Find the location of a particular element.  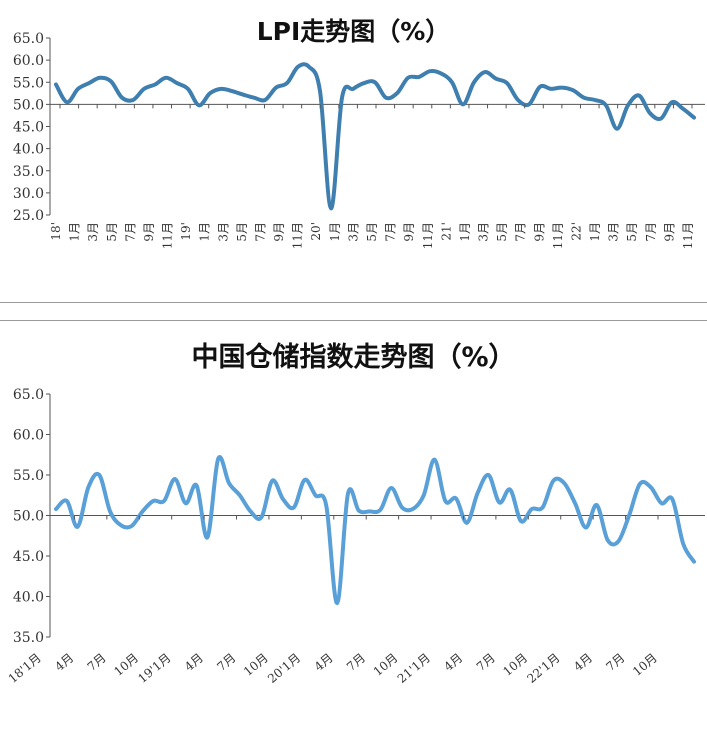

y-tick-label: 25.0 is located at coordinates (28, 216).